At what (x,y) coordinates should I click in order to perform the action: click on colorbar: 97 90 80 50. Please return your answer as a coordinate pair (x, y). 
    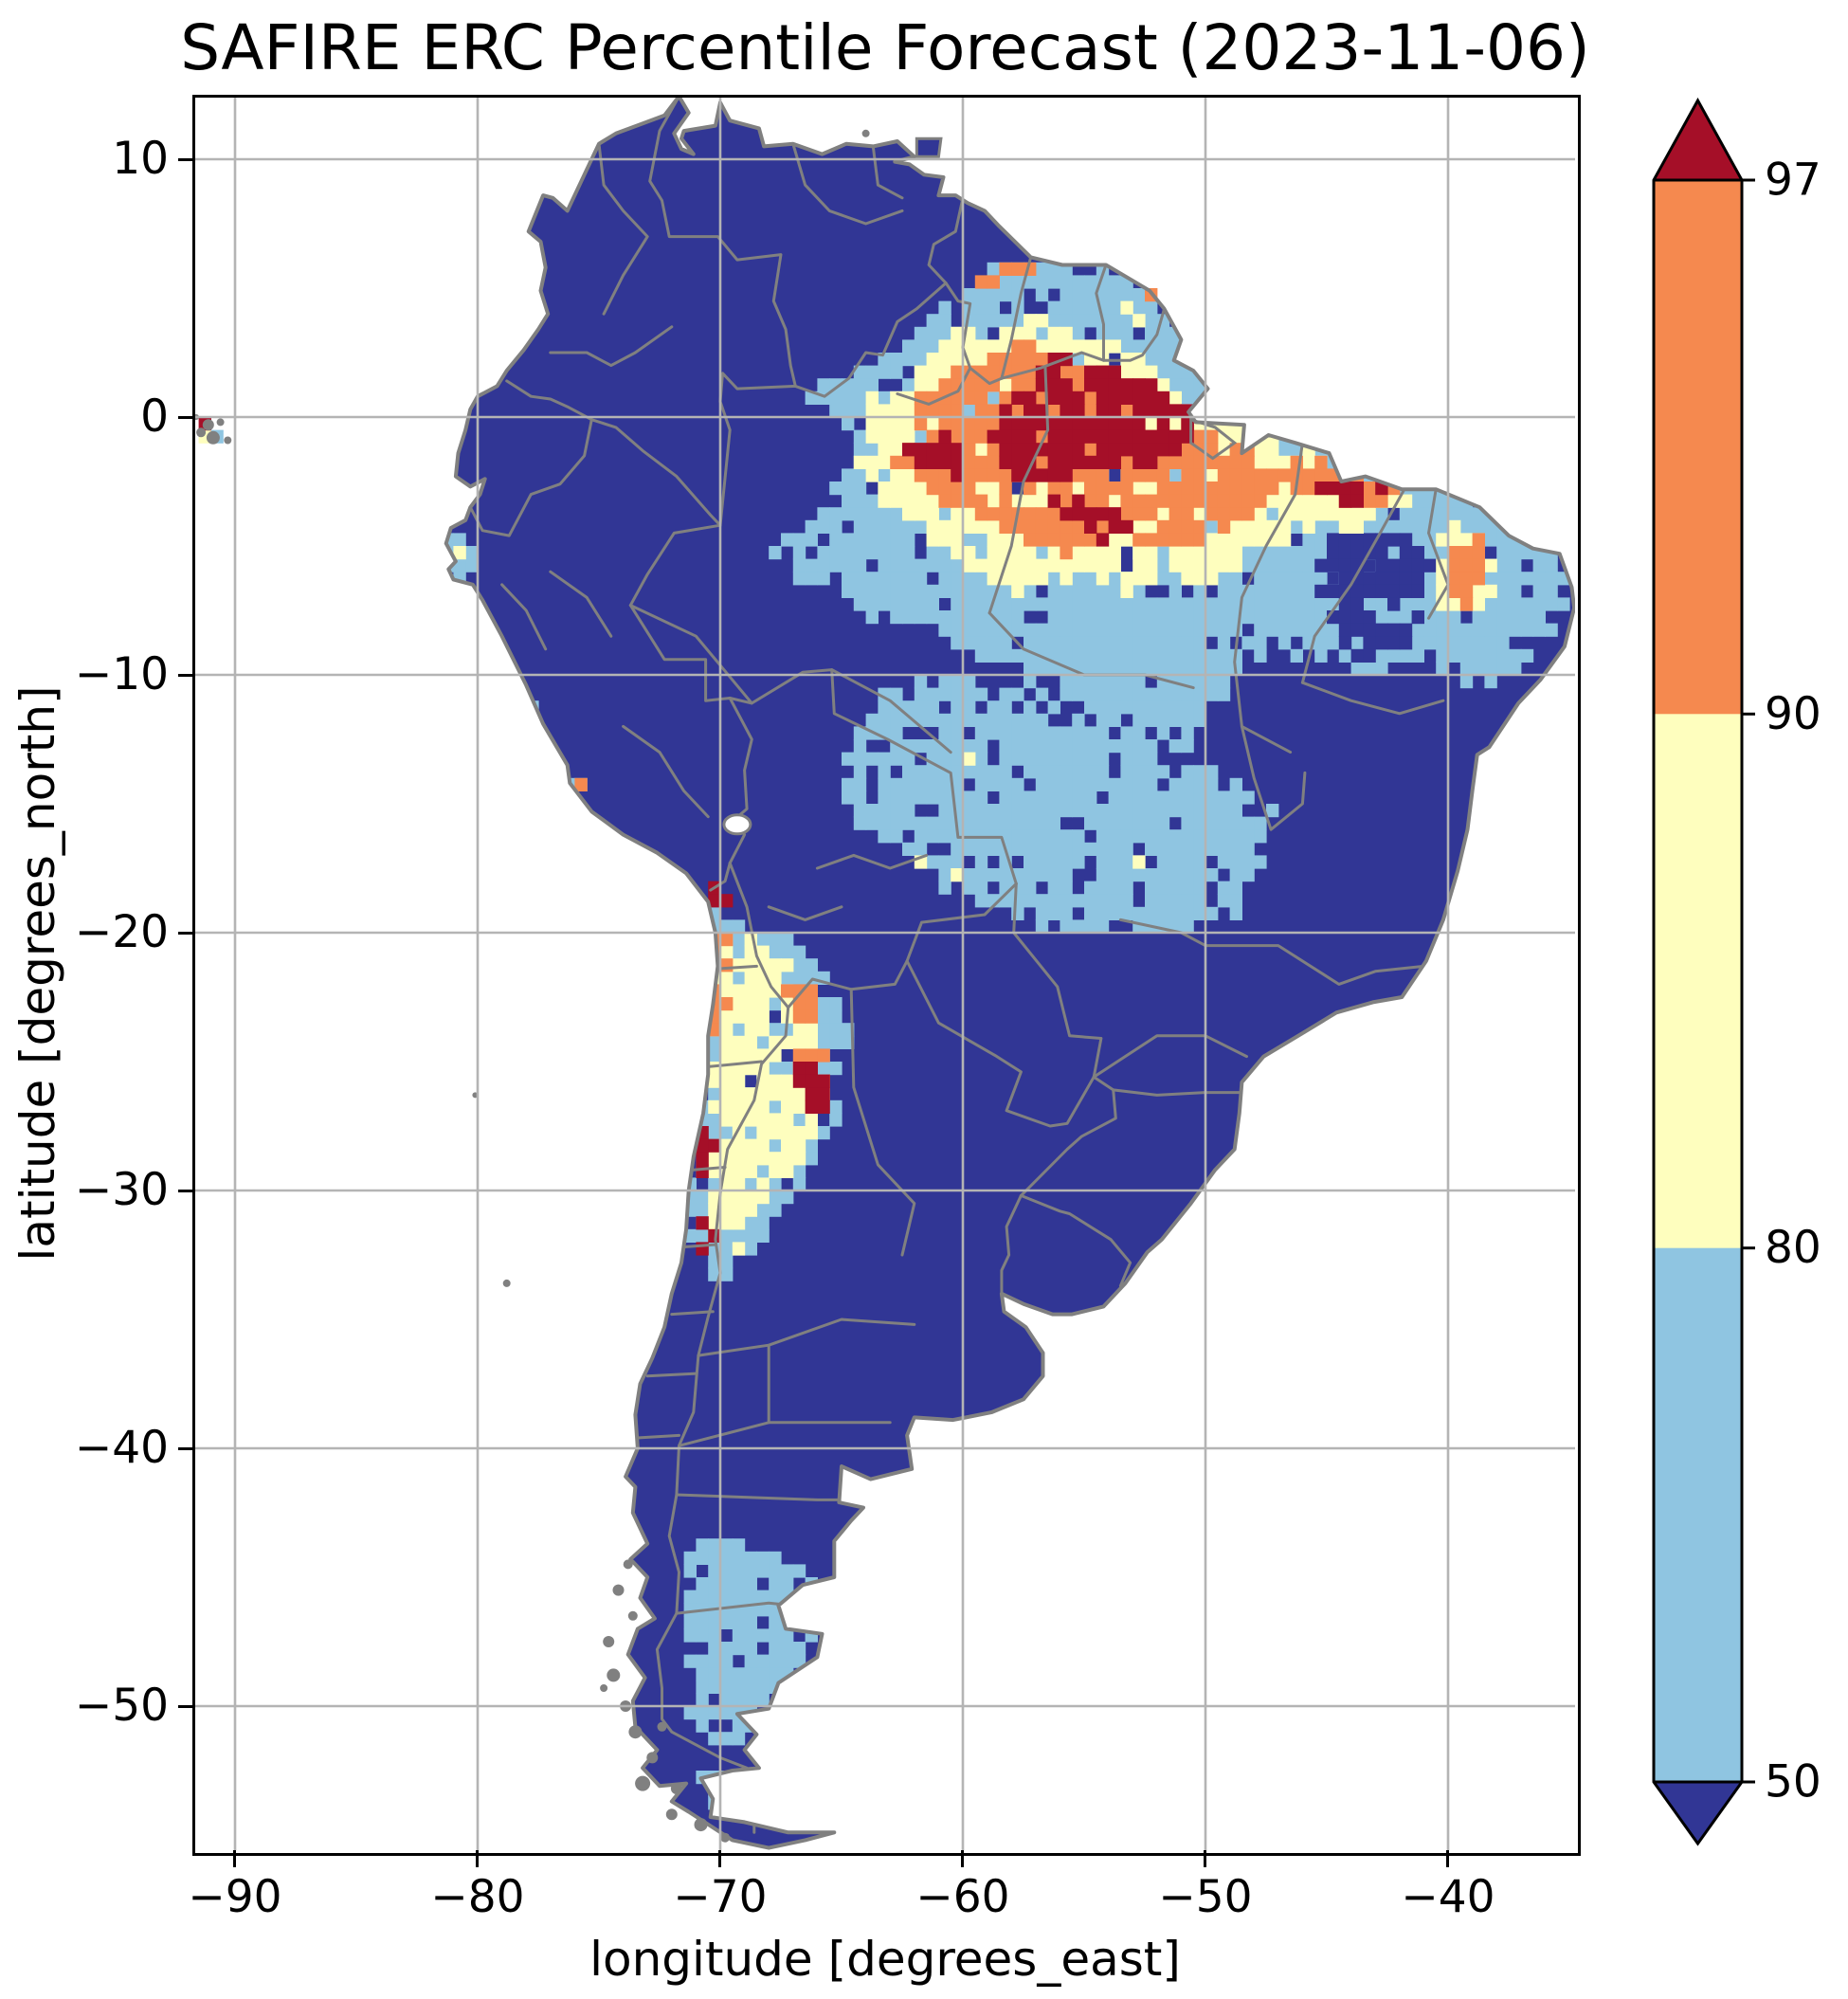
    Looking at the image, I should click on (1737, 972).